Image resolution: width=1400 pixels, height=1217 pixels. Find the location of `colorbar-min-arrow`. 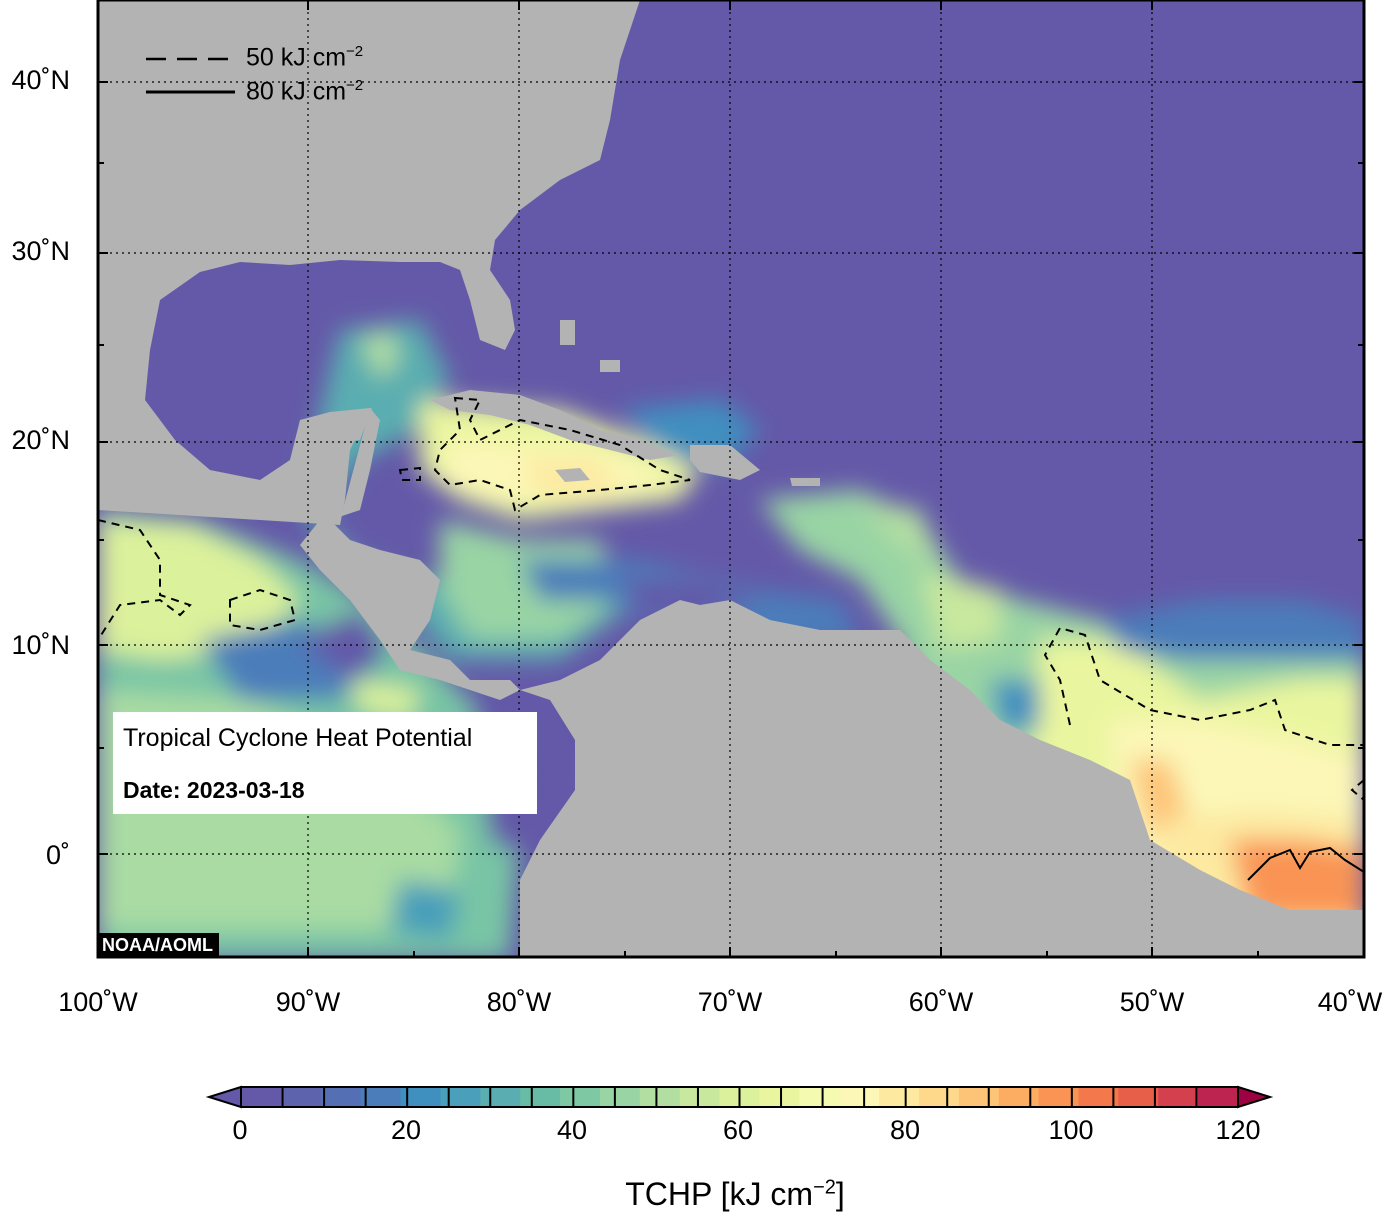

colorbar-min-arrow is located at coordinates (223, 1097).